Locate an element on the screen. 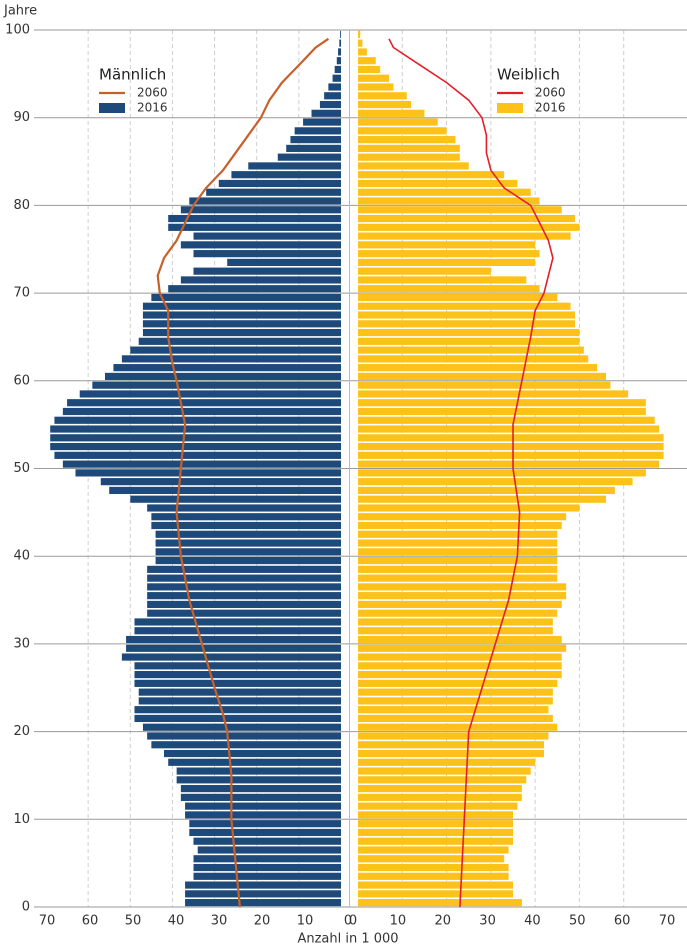  x-tick-label: 20 is located at coordinates (442, 921).